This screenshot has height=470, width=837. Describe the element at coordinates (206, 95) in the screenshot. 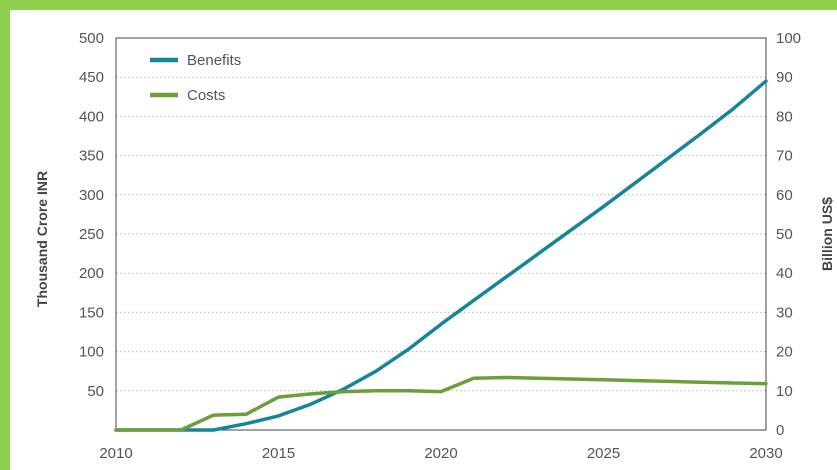

I see `legend-label-costs: Costs` at that location.